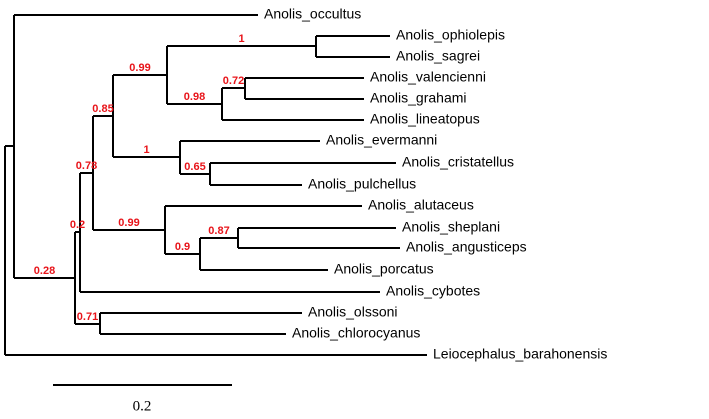 Image resolution: width=709 pixels, height=419 pixels. I want to click on taxon-label: Leiocephalus_barahonensis, so click(520, 354).